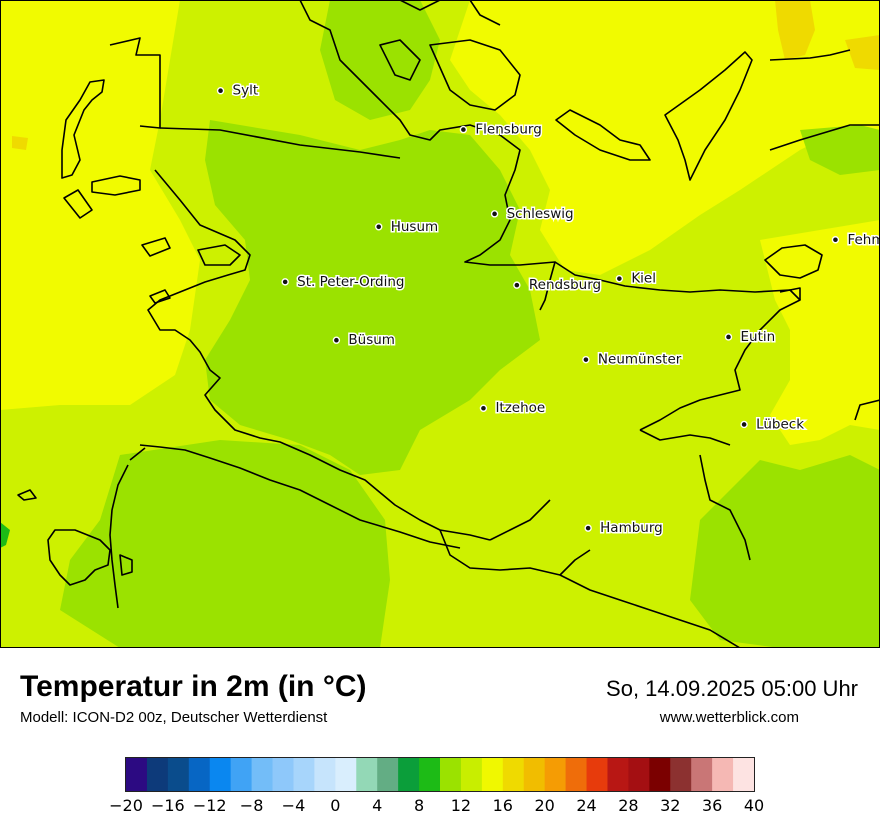  What do you see at coordinates (20, 143) in the screenshot?
I see `temperature-patch-18-west` at bounding box center [20, 143].